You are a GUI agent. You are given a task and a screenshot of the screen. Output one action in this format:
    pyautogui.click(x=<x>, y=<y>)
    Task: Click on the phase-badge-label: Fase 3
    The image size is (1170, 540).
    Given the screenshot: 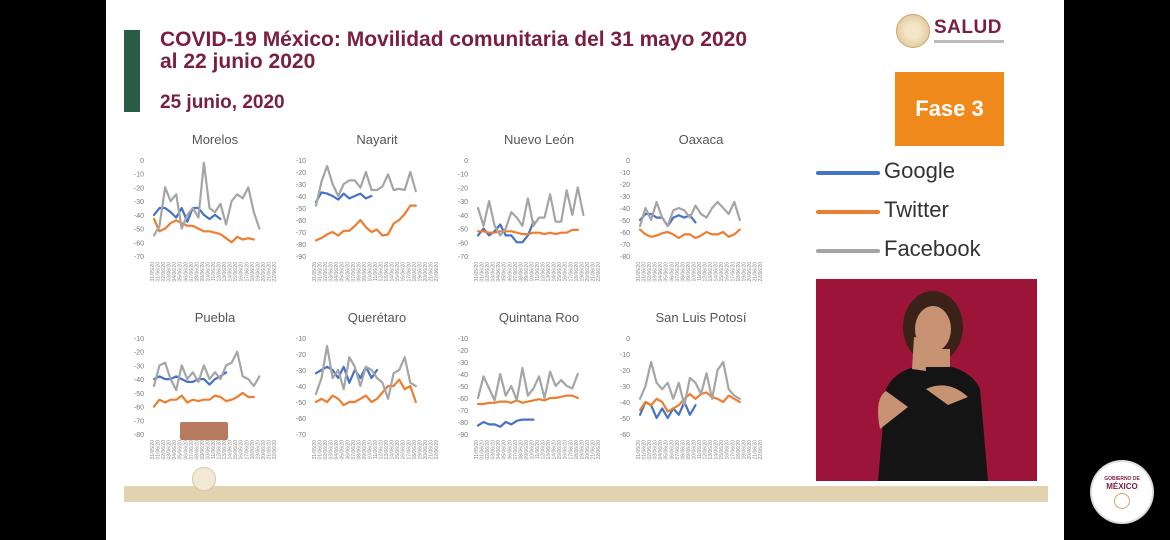 What is the action you would take?
    pyautogui.click(x=949, y=108)
    